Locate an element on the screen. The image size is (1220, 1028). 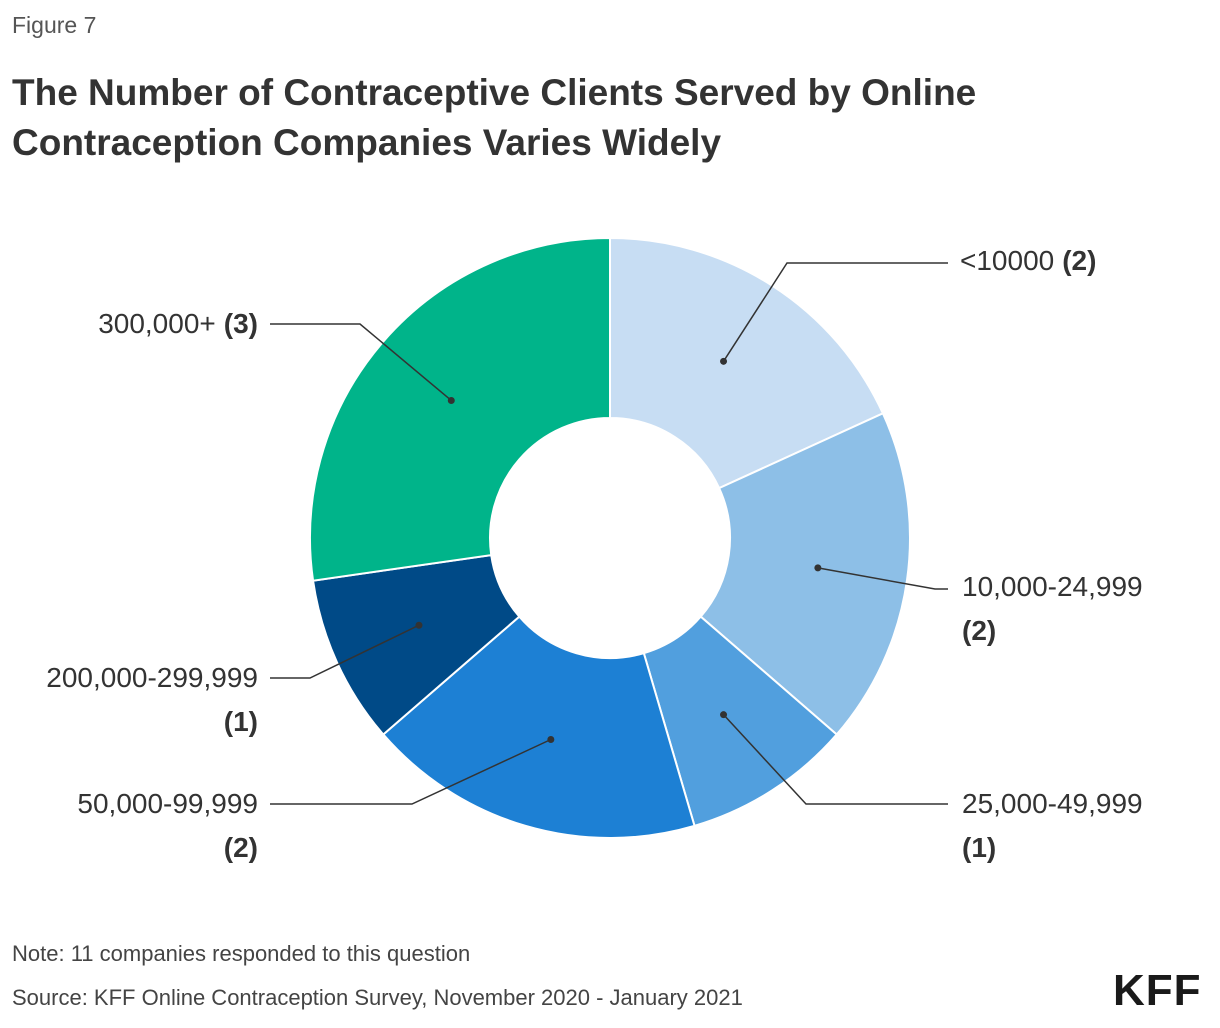
slice-label-count: (3) is located at coordinates (241, 323).